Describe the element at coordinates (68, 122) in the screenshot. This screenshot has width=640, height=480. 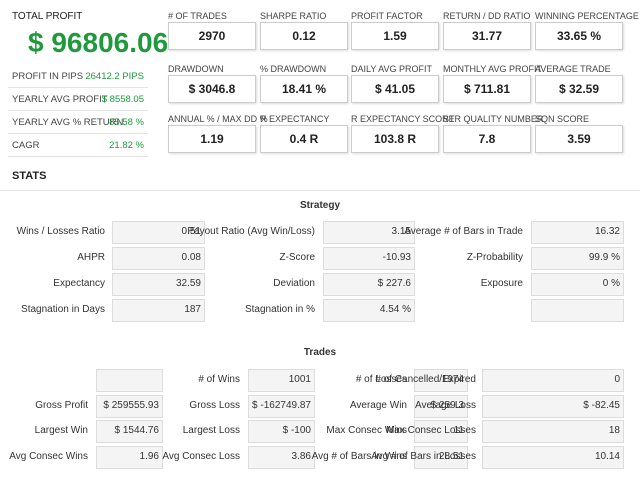
I see `summary-label: YEARLY AVG % RETURN` at that location.